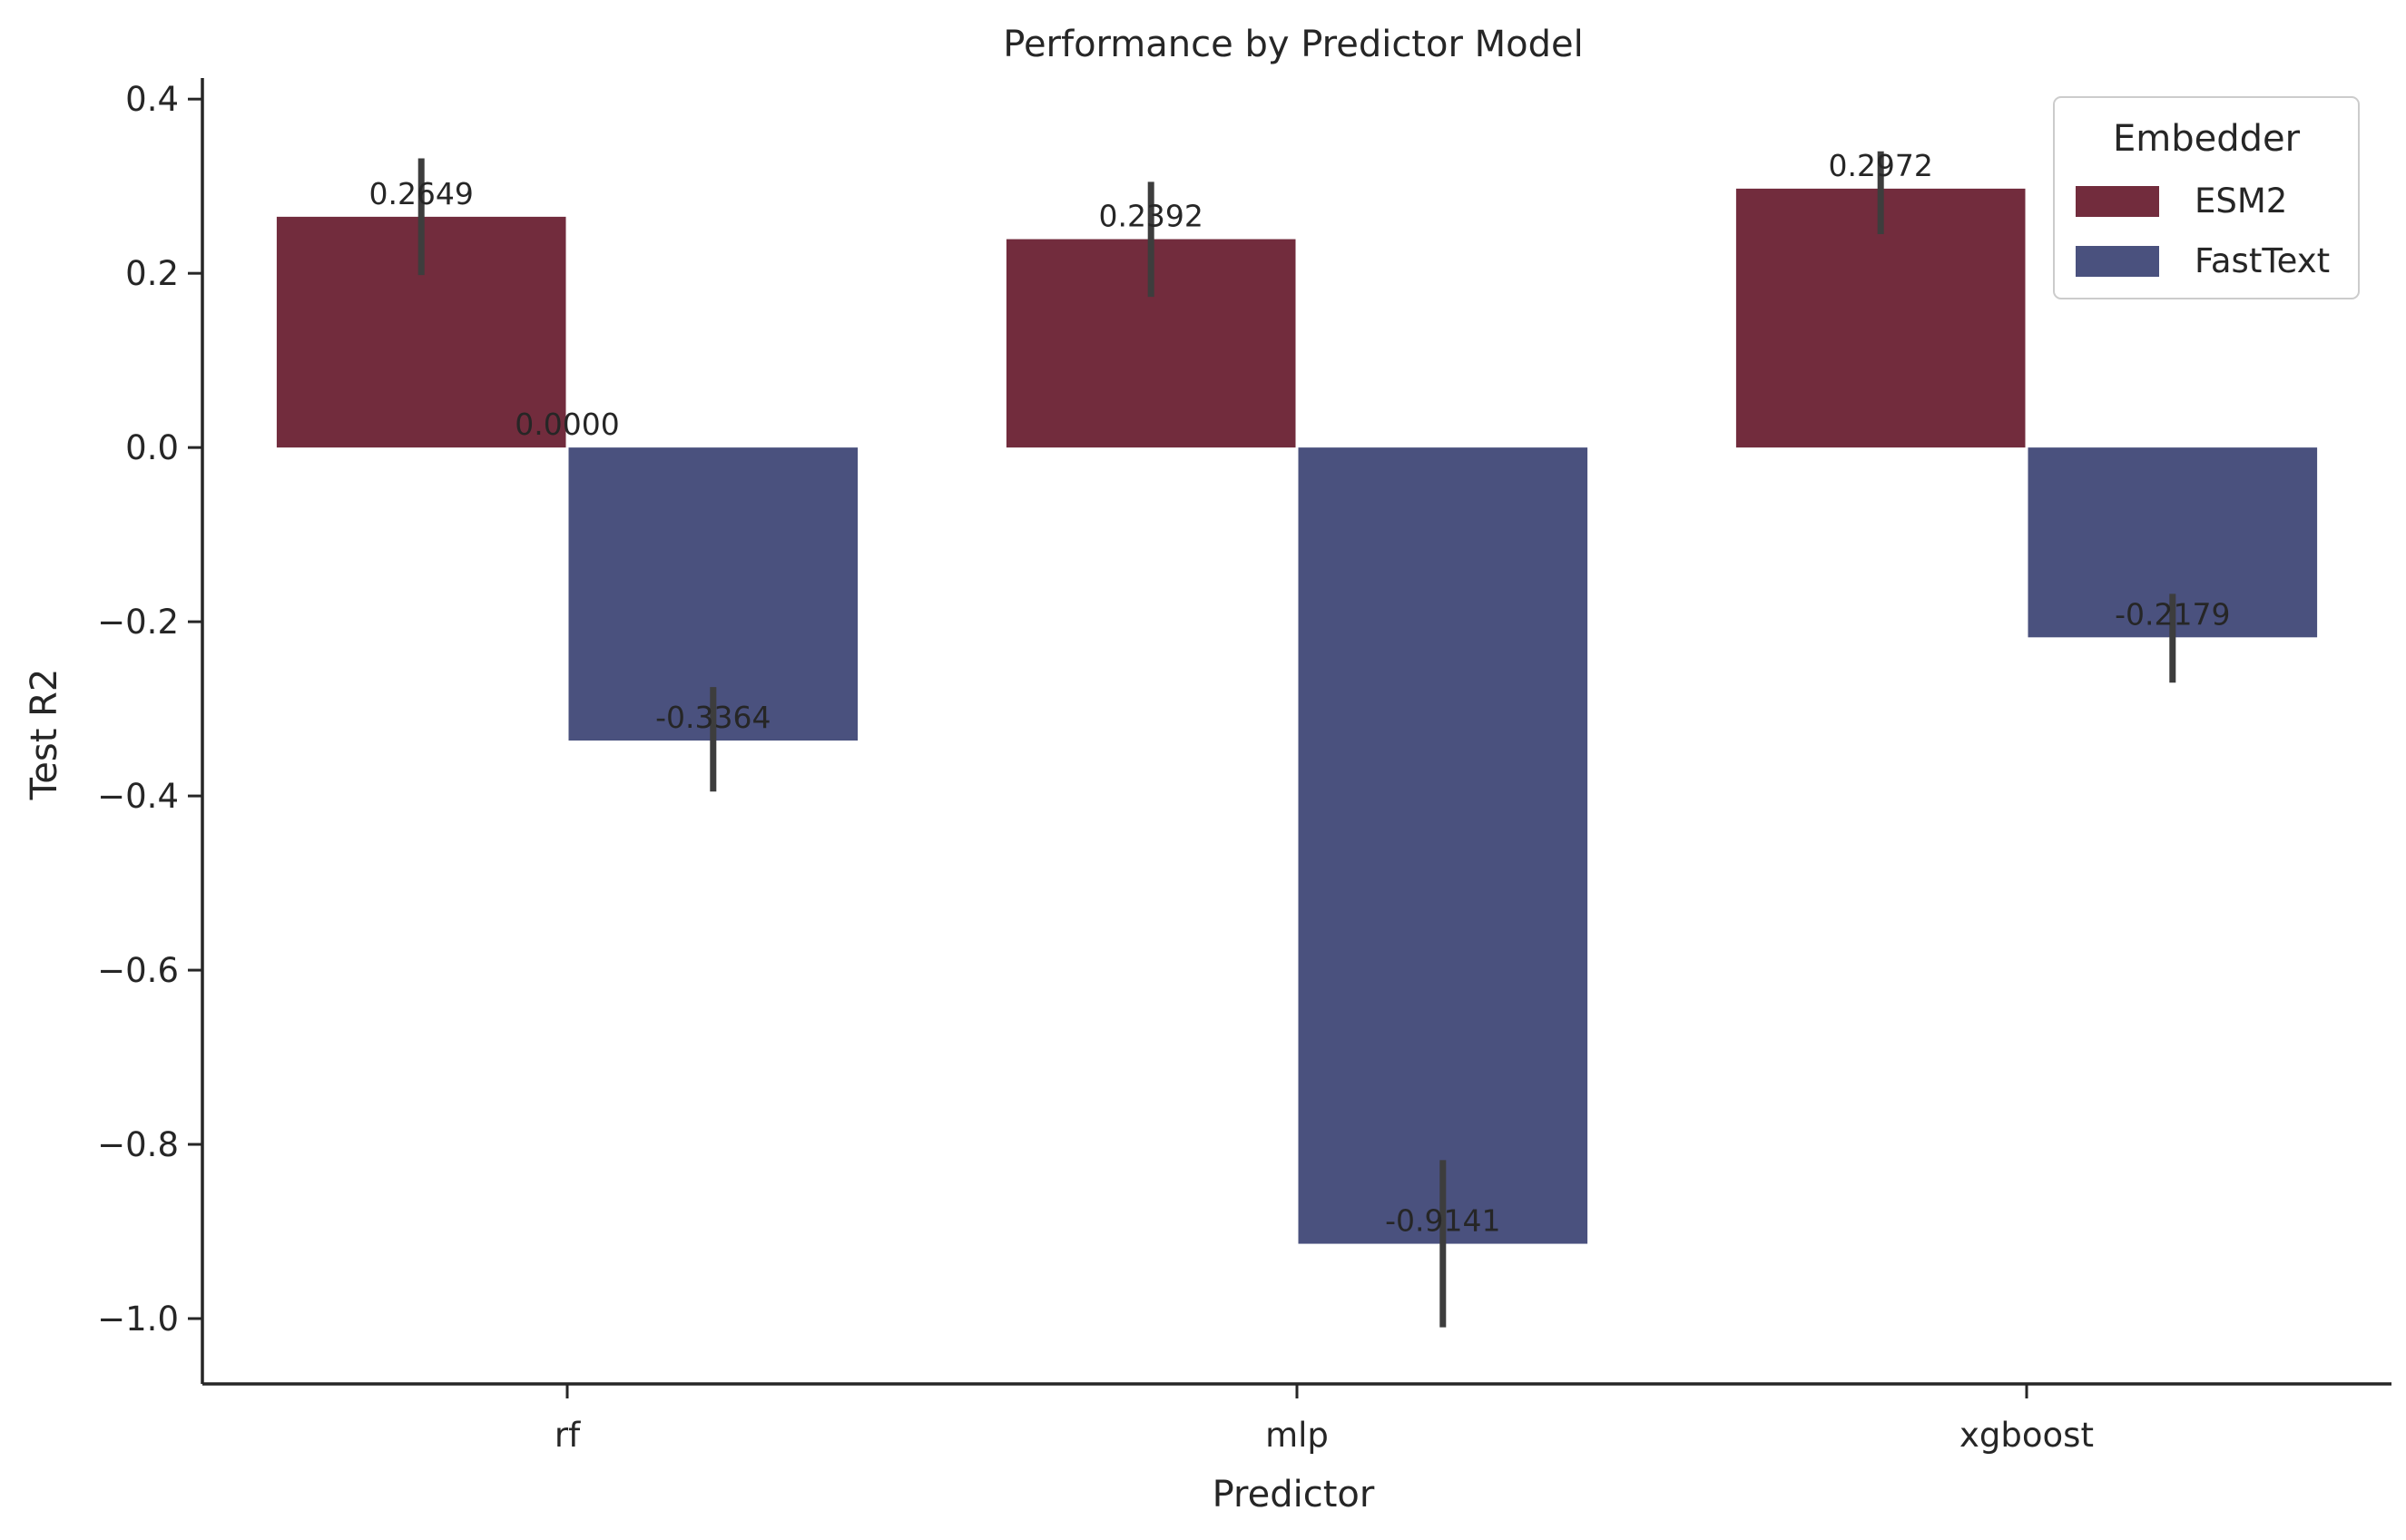 The height and width of the screenshot is (1540, 2406). I want to click on data-label-fasttext-xgboost: -0.2179, so click(2172, 614).